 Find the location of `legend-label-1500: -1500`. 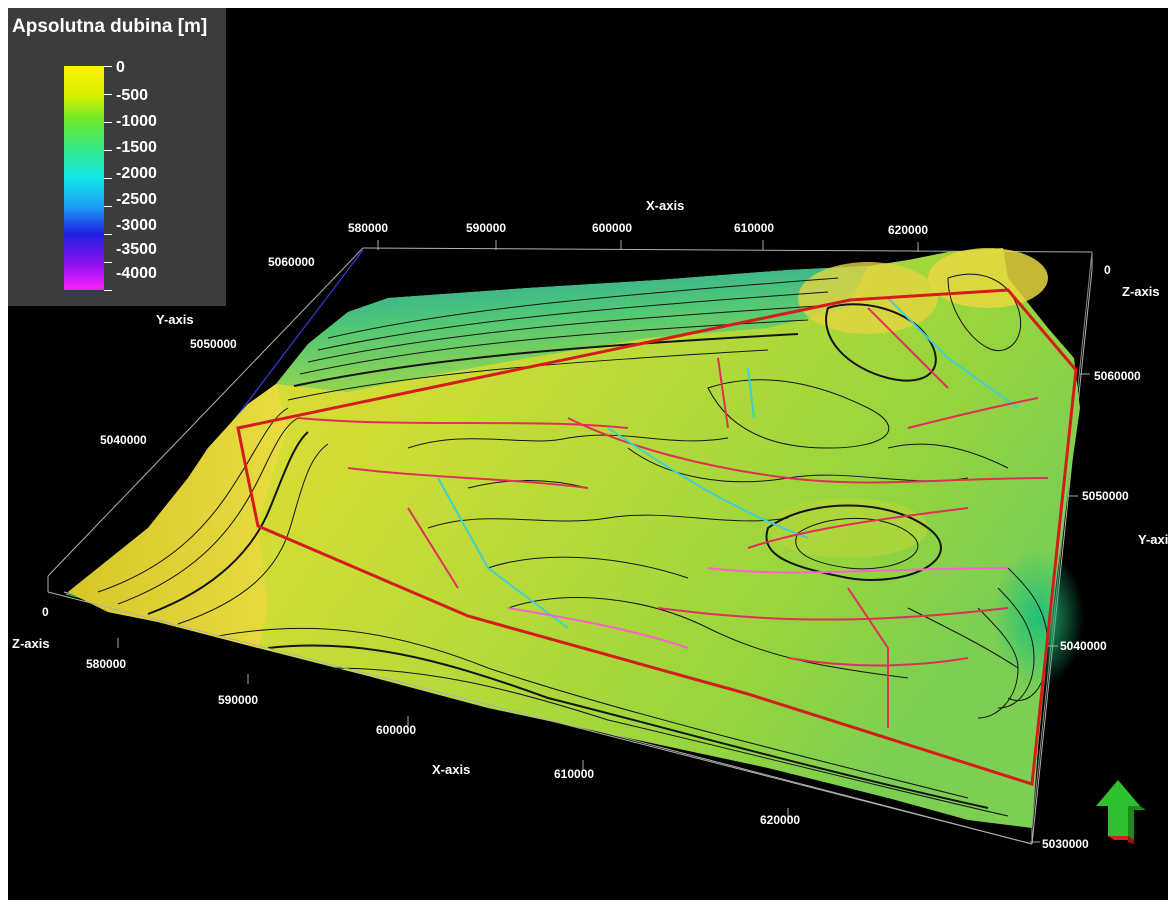

legend-label-1500: -1500 is located at coordinates (136, 147).